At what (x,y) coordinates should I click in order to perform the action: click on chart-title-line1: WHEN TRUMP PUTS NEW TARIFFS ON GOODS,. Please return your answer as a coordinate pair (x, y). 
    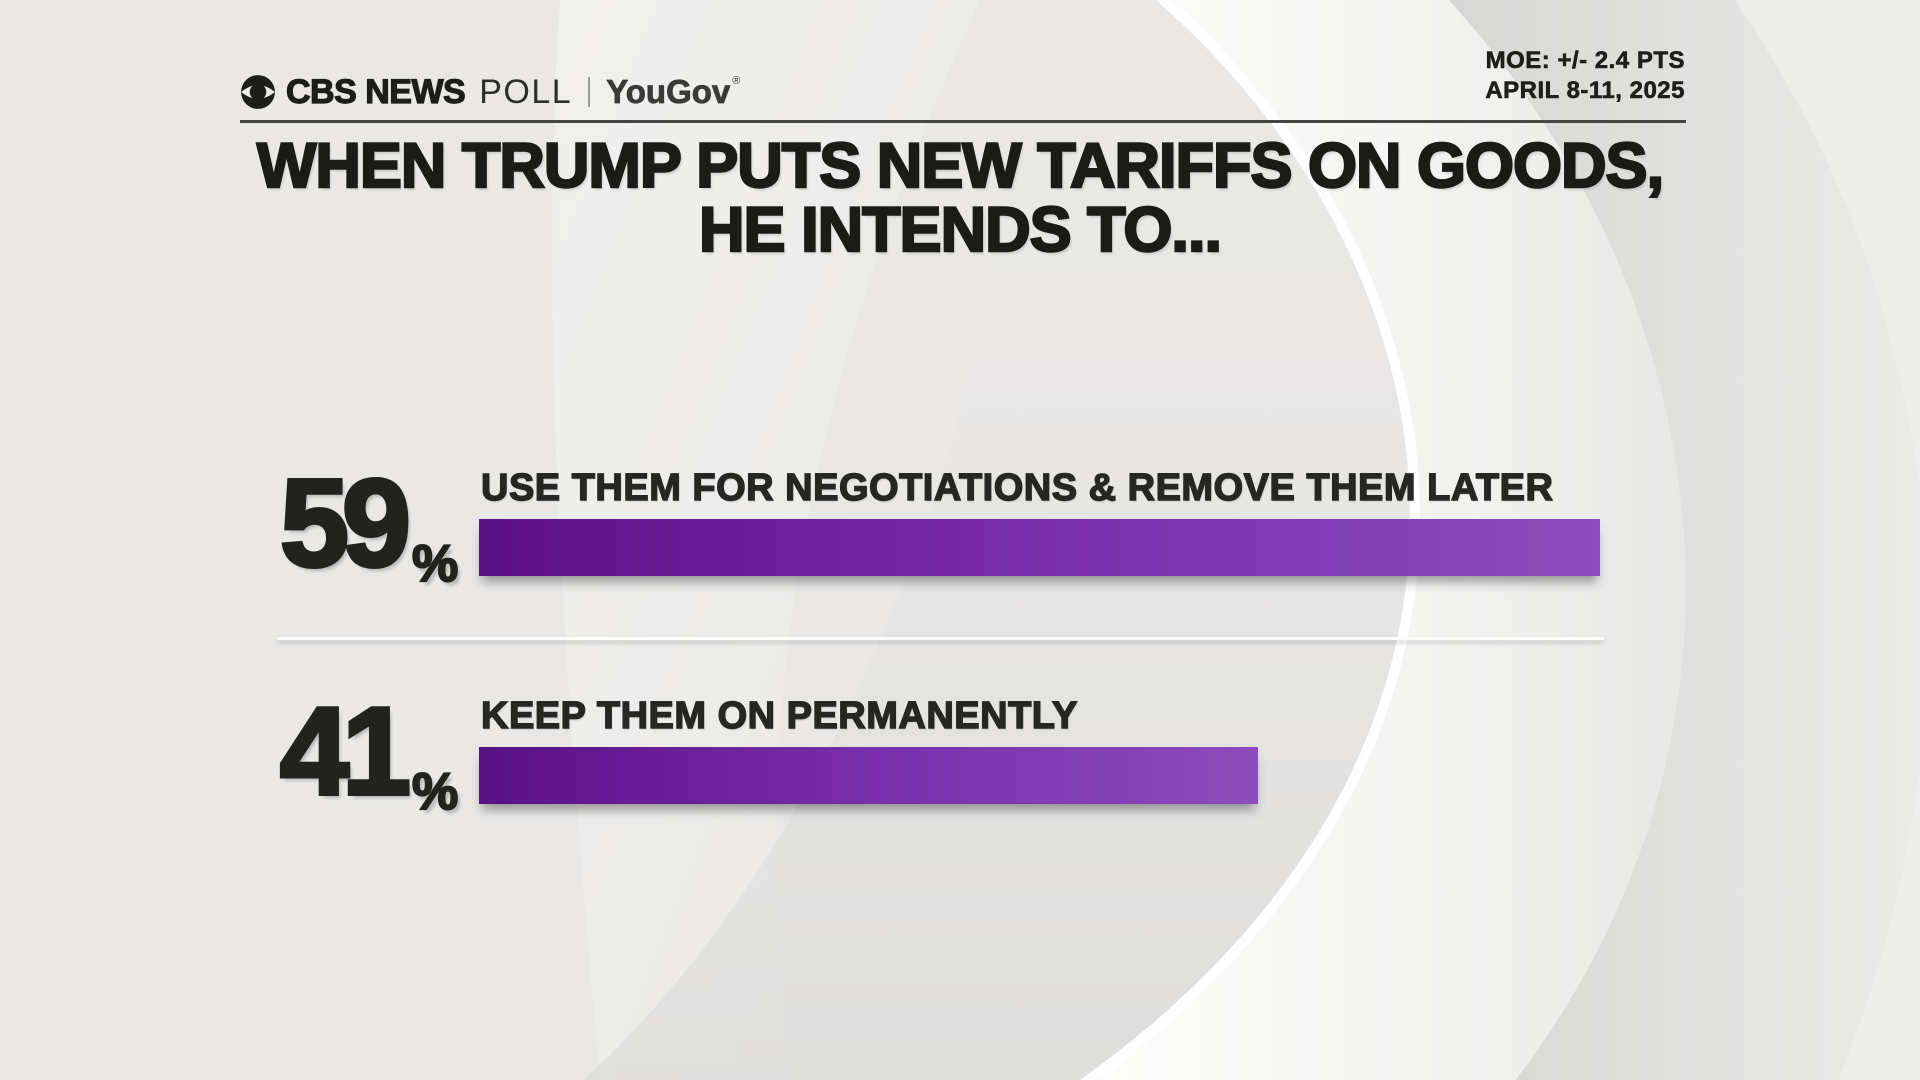
    Looking at the image, I should click on (961, 166).